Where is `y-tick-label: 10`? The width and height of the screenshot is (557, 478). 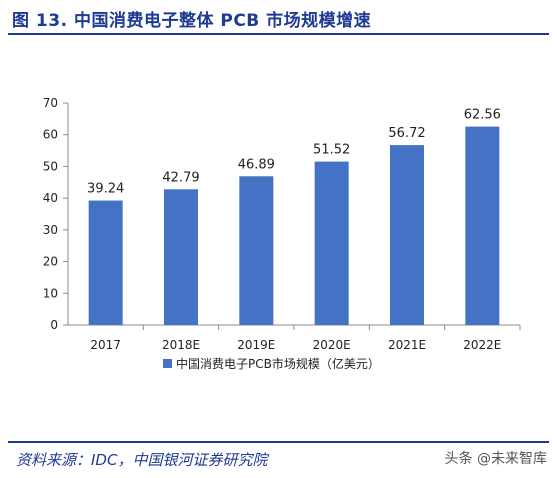
y-tick-label: 10 is located at coordinates (50, 293).